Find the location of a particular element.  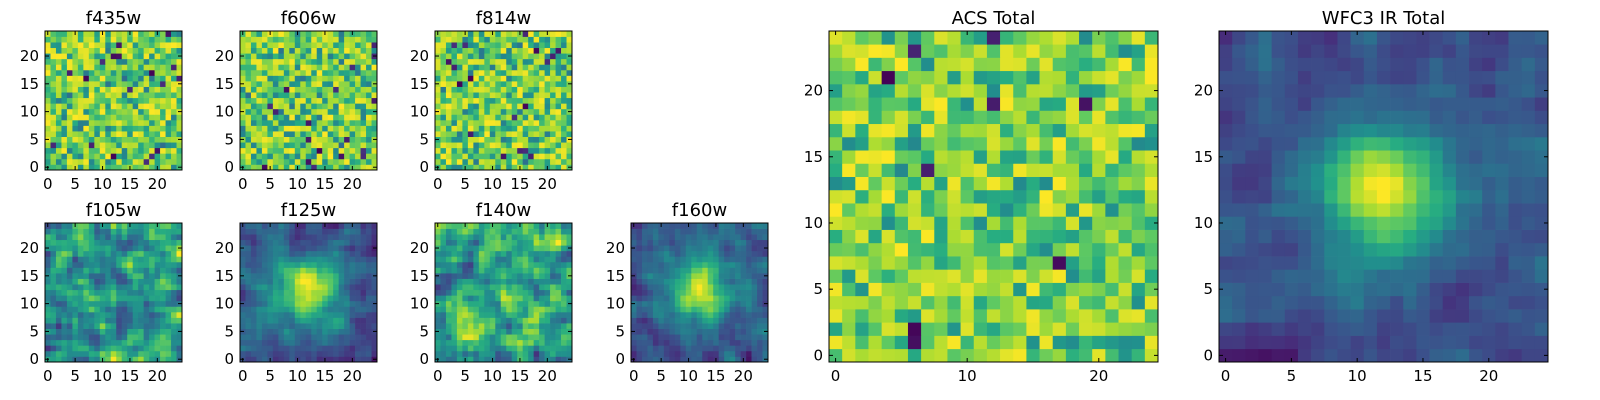

y-tick-label: 15 is located at coordinates (224, 276).